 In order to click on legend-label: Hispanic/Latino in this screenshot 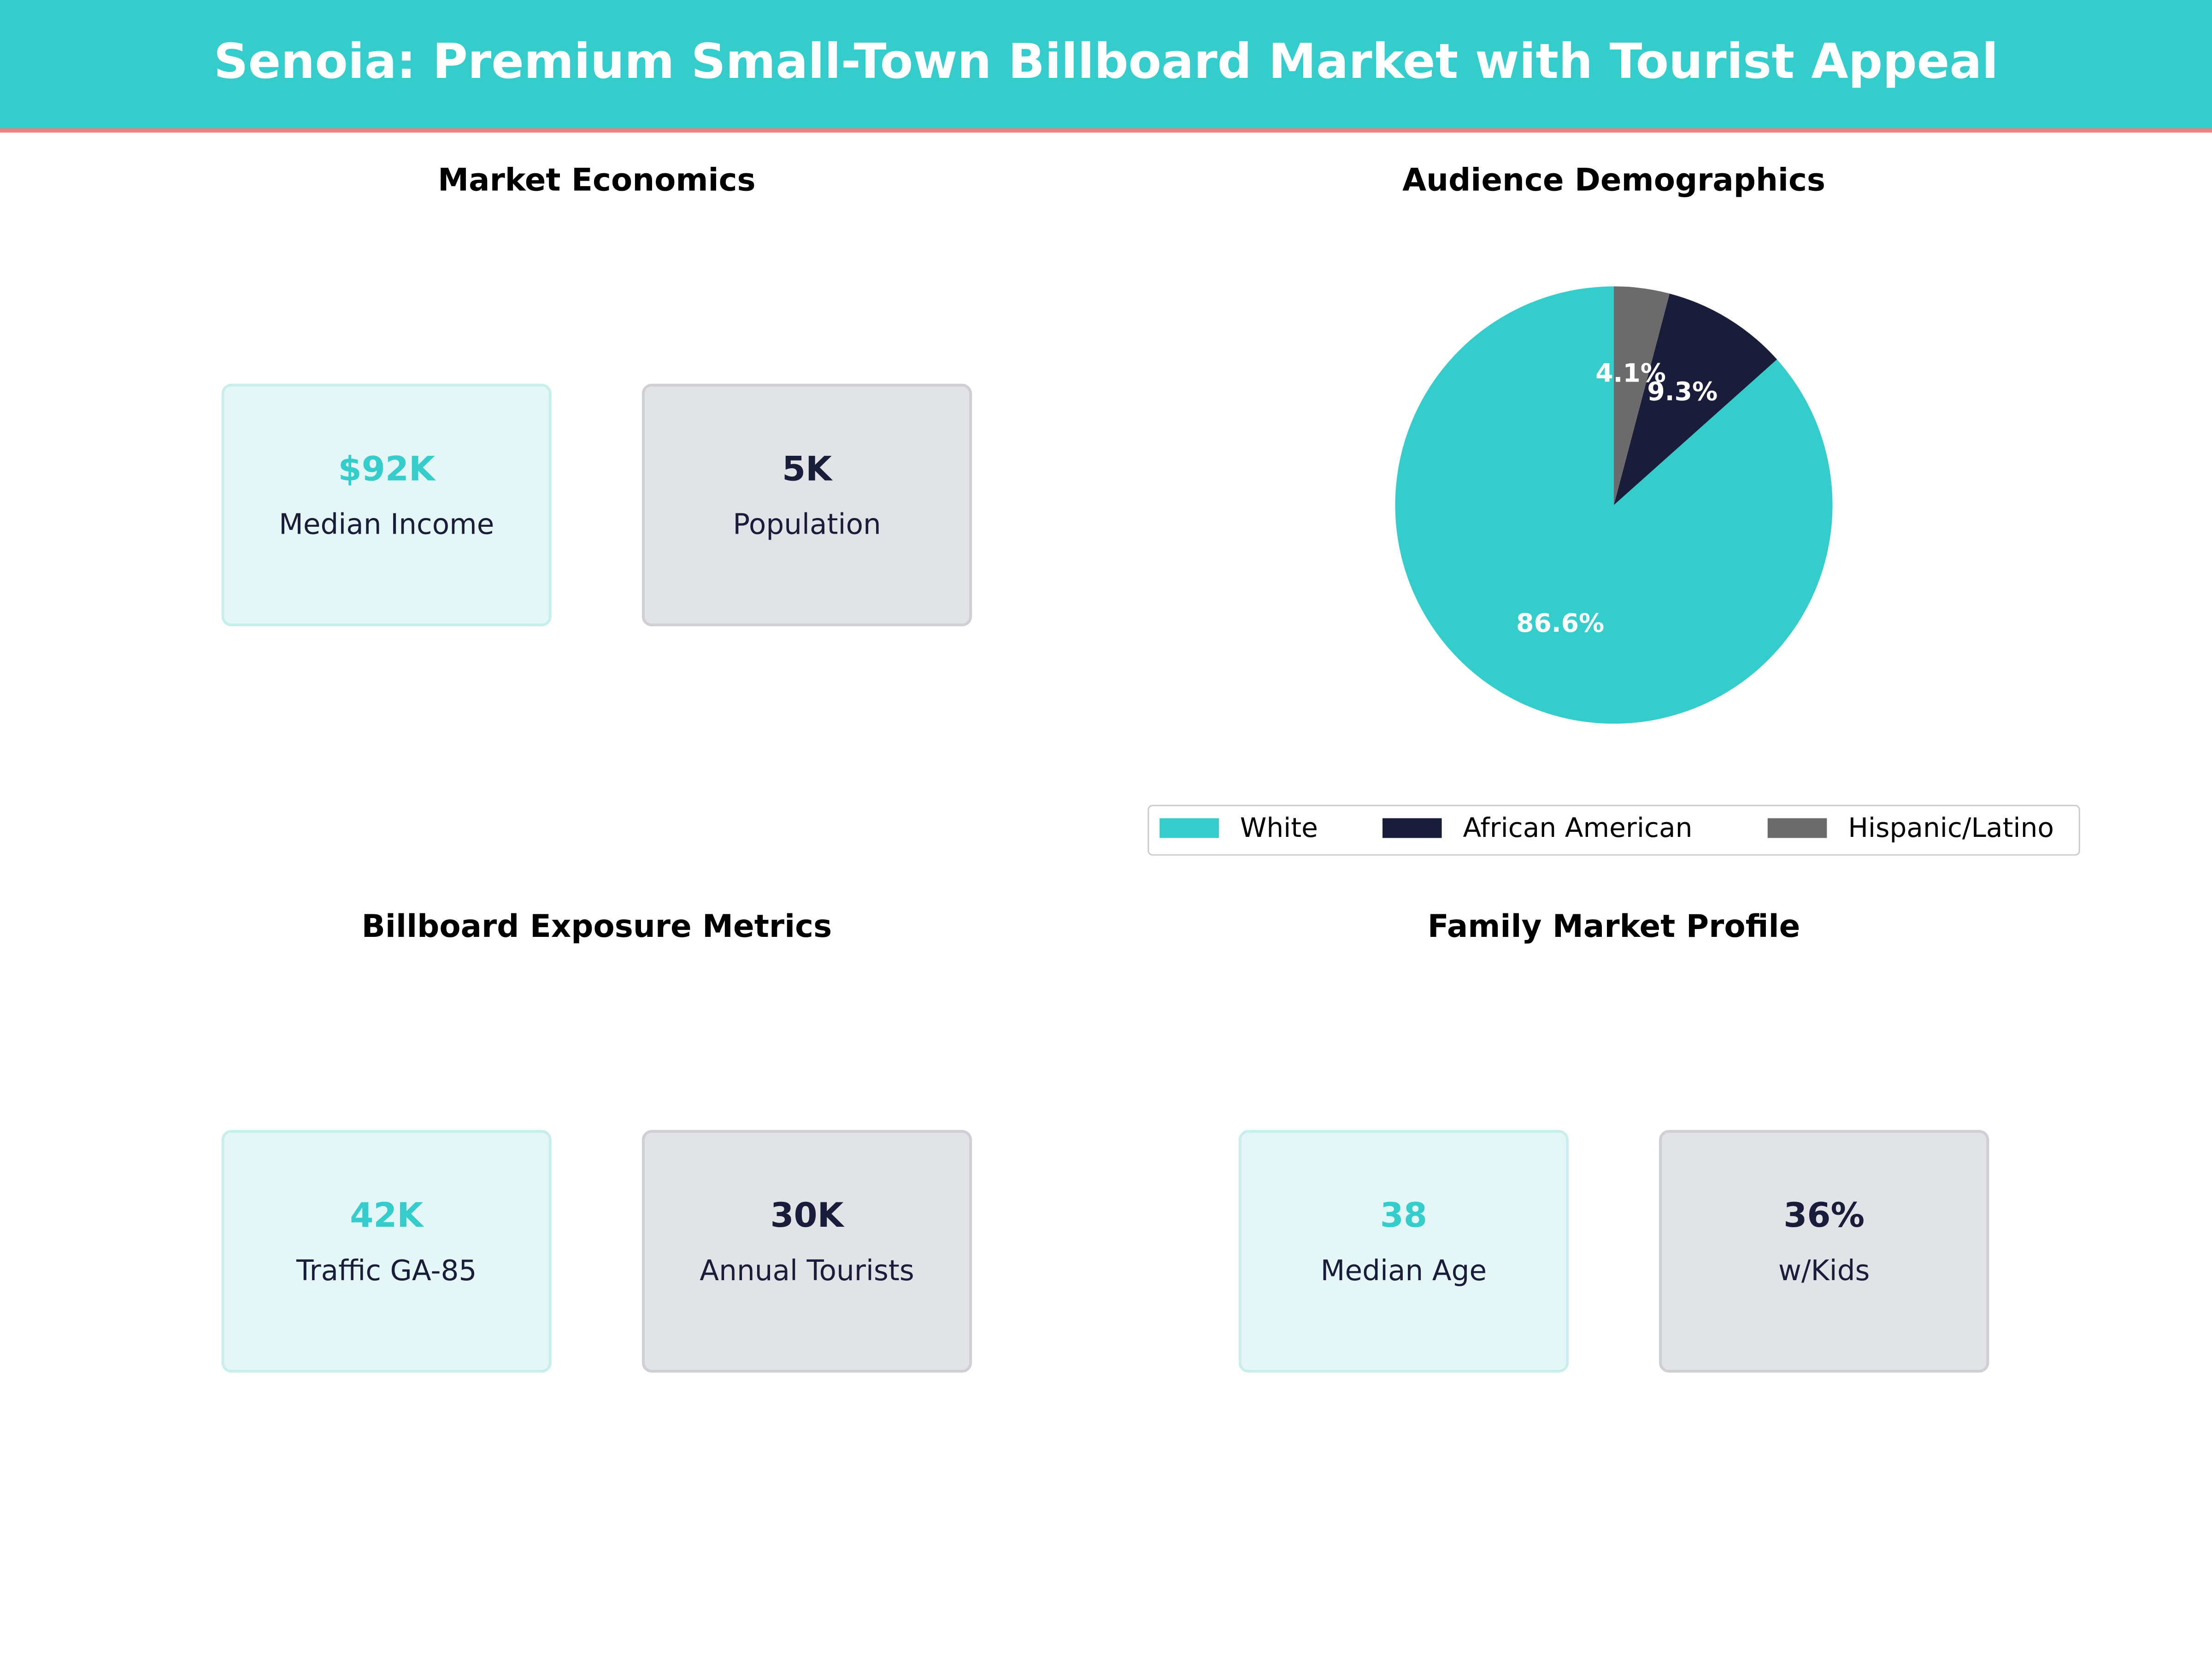, I will do `click(1951, 827)`.